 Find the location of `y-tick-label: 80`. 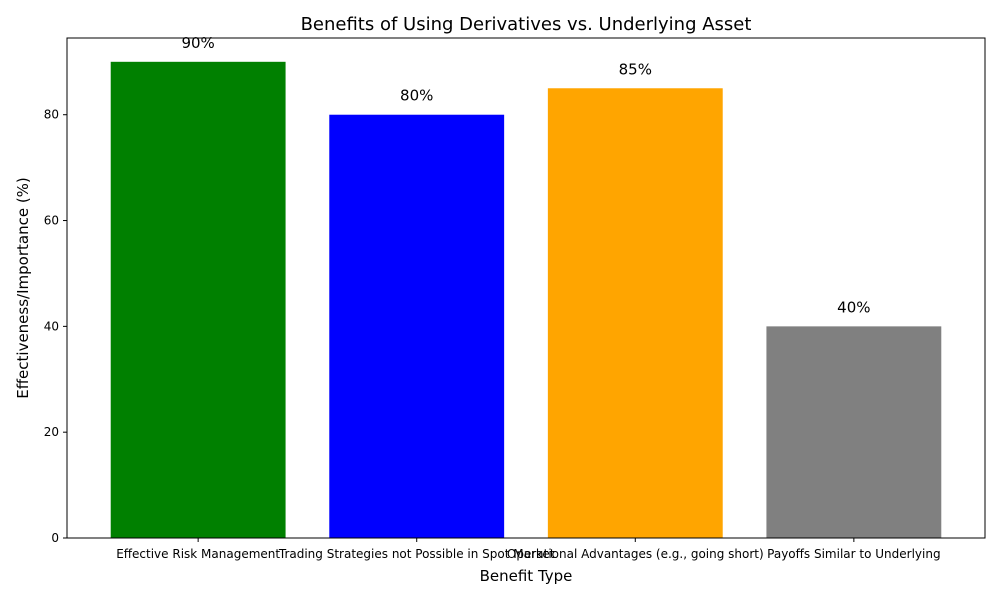

y-tick-label: 80 is located at coordinates (51, 115).